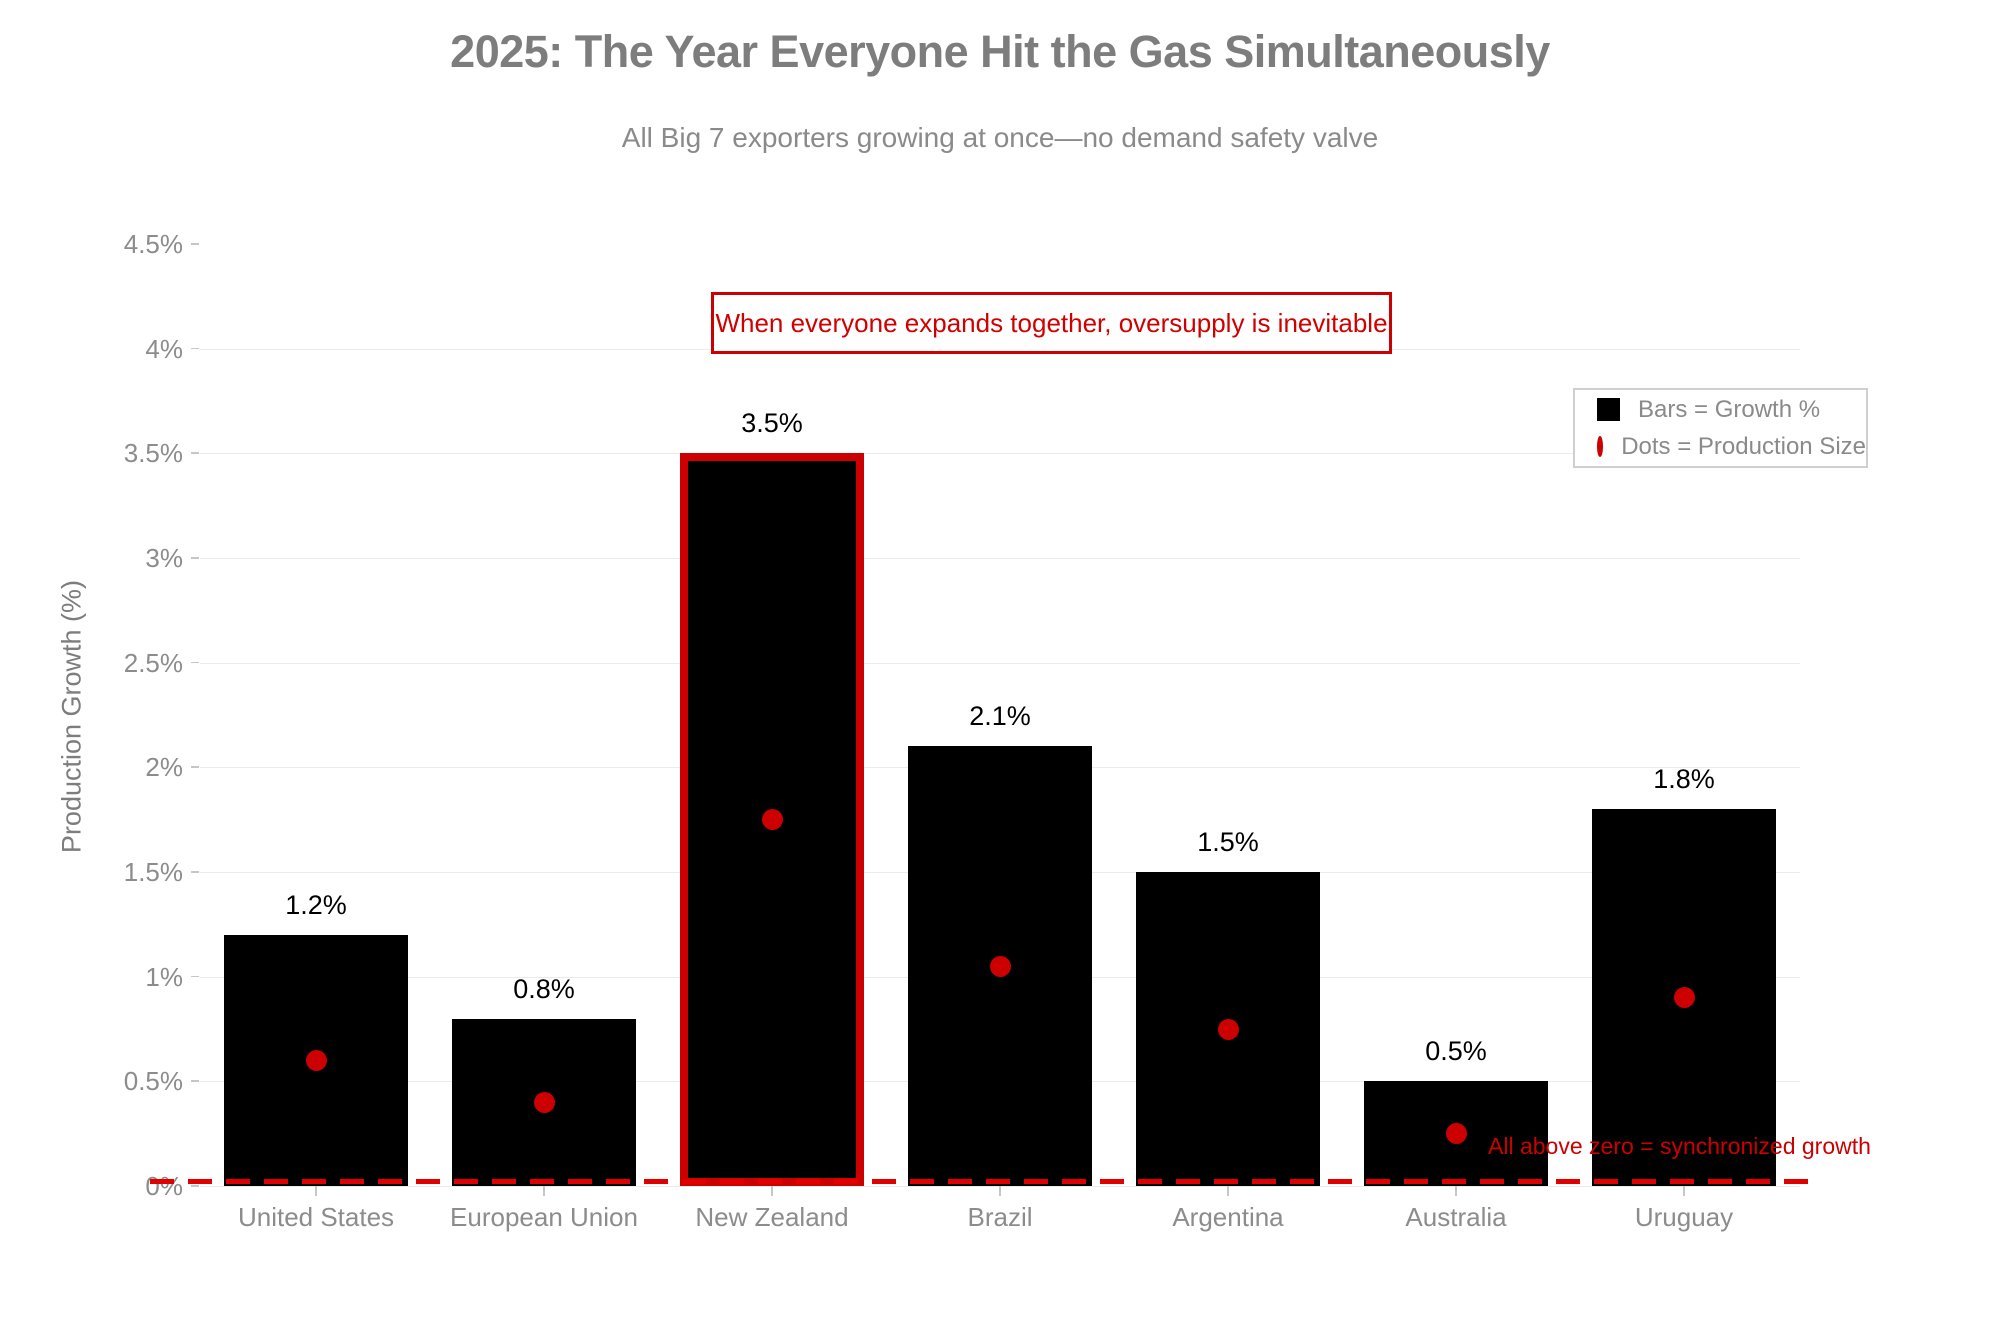 The height and width of the screenshot is (1333, 2000). What do you see at coordinates (316, 904) in the screenshot?
I see `bar-value-label: 1.2%` at bounding box center [316, 904].